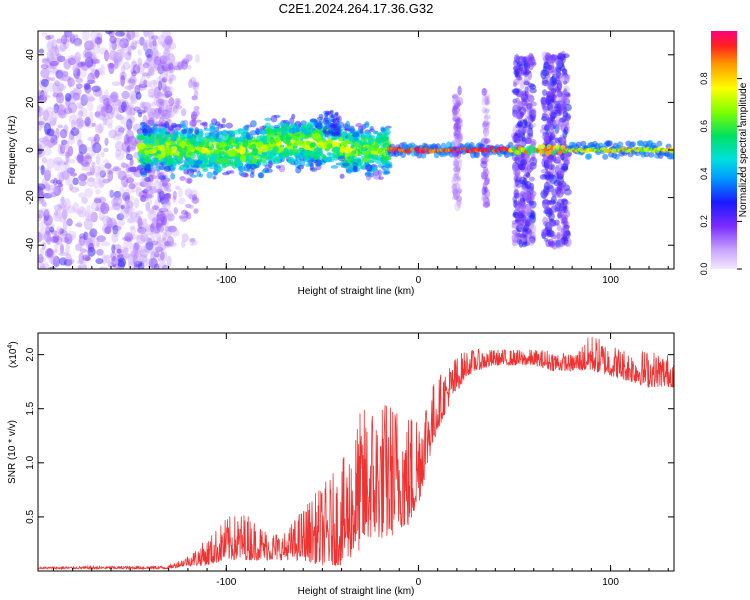  What do you see at coordinates (13, 358) in the screenshot?
I see `snr-scale-prefix: (x10` at bounding box center [13, 358].